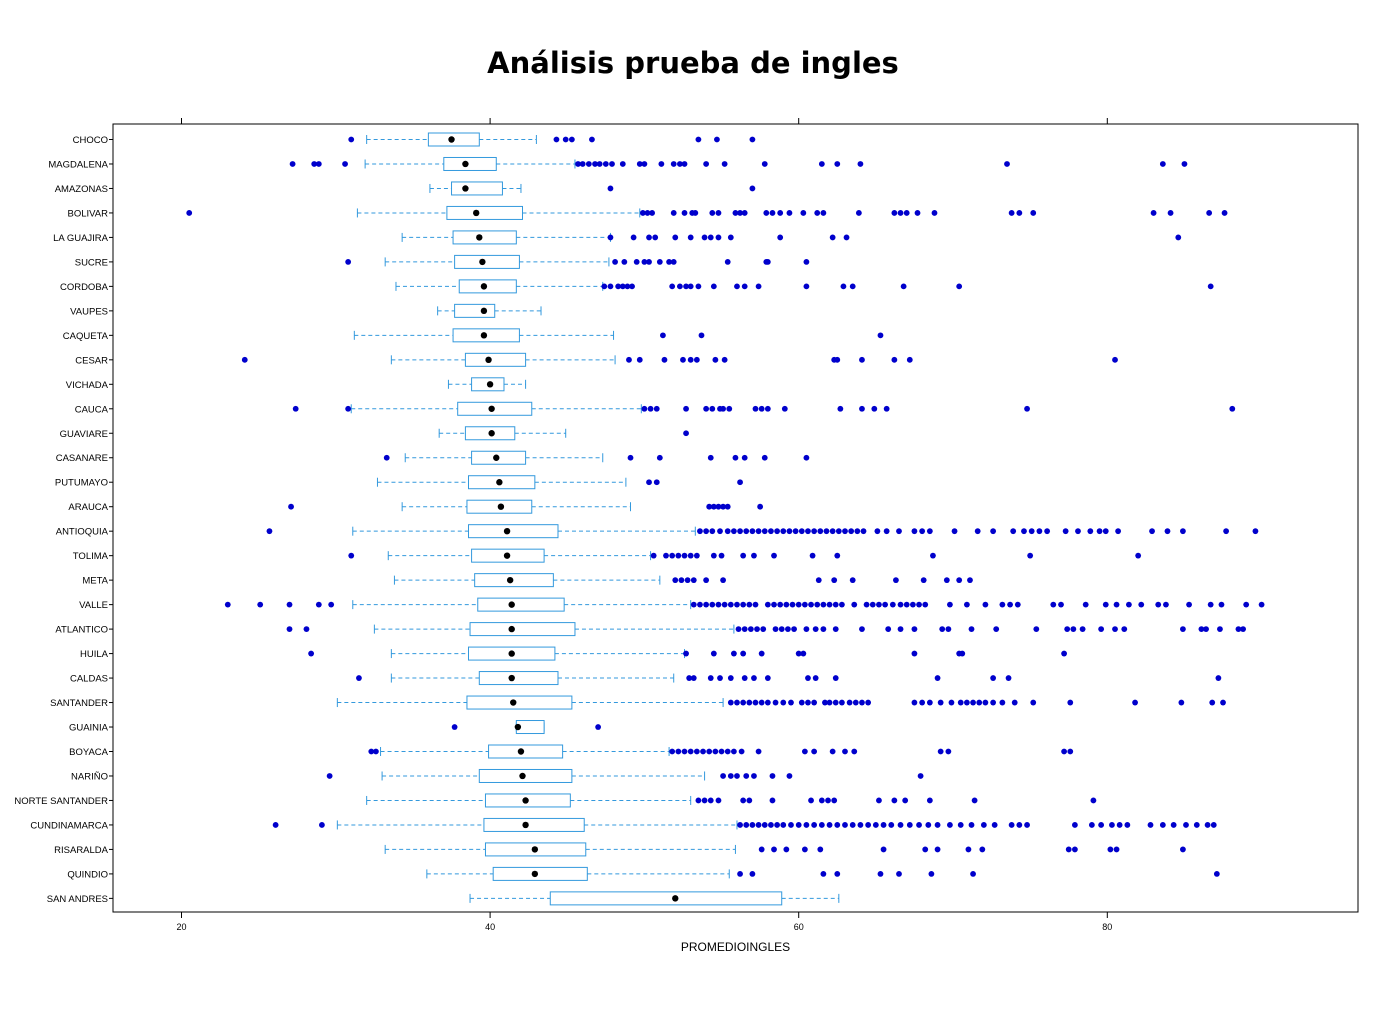 The width and height of the screenshot is (1386, 1012). What do you see at coordinates (88, 213) in the screenshot?
I see `category-label: BOLIVAR` at bounding box center [88, 213].